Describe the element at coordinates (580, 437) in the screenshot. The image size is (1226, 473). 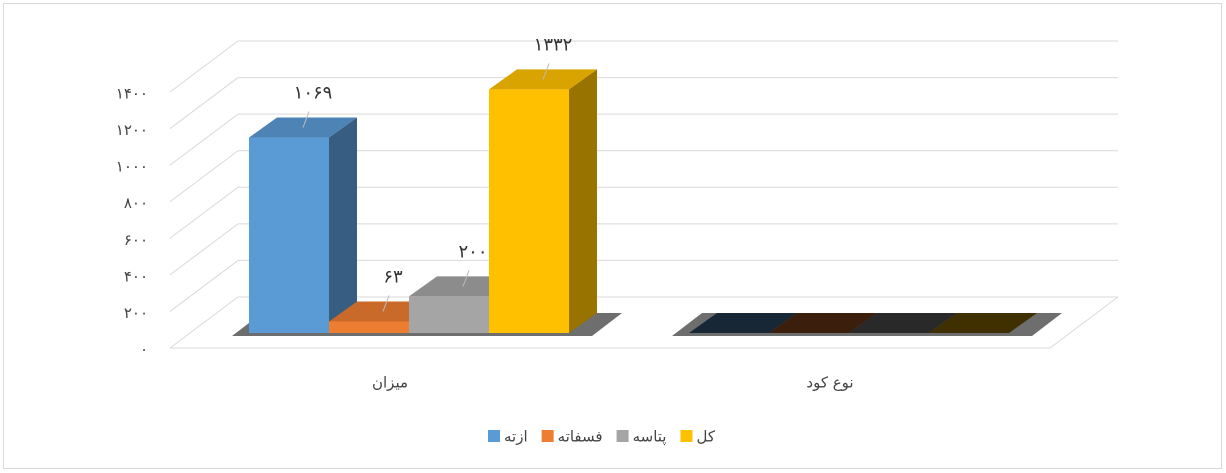
I see `legend-label: فسفاته` at that location.